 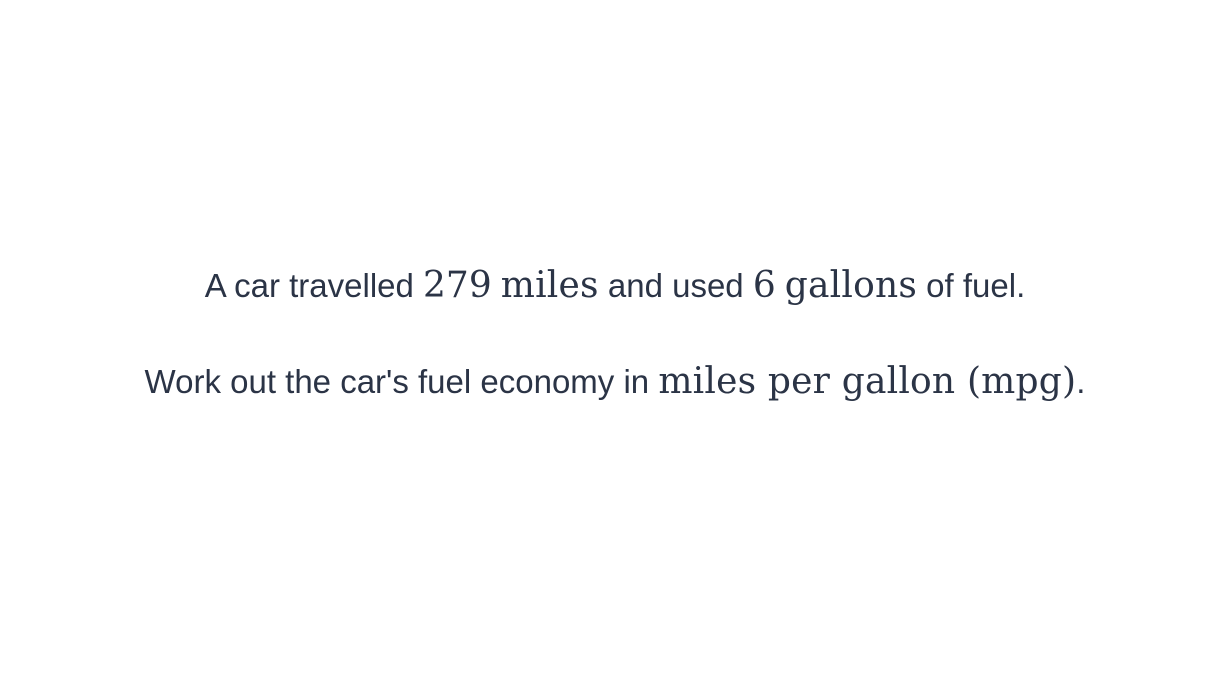 I want to click on distance-value: 279, so click(x=457, y=285).